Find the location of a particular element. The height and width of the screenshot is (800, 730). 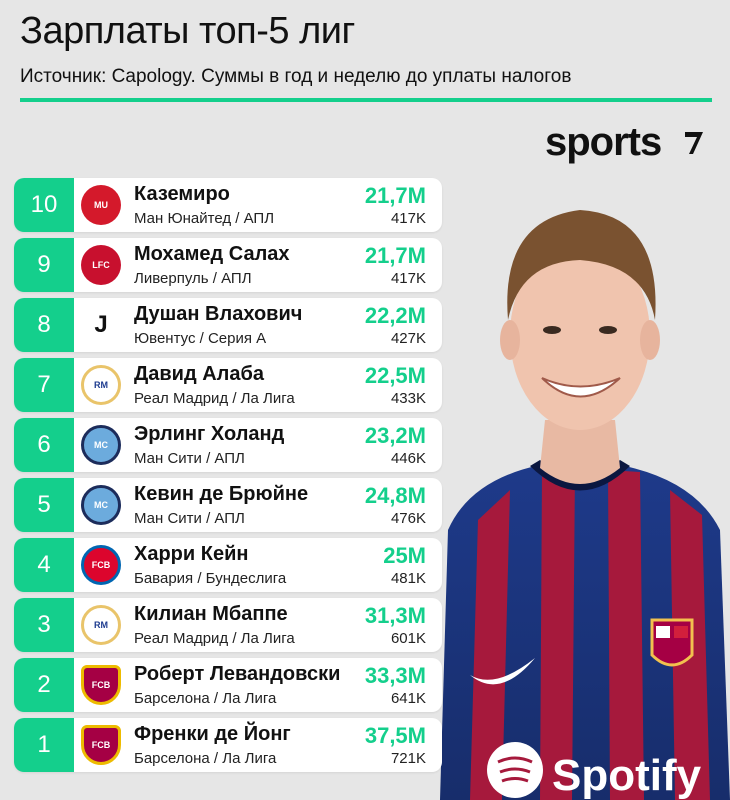

annual-salary: 37,5M is located at coordinates (395, 735).